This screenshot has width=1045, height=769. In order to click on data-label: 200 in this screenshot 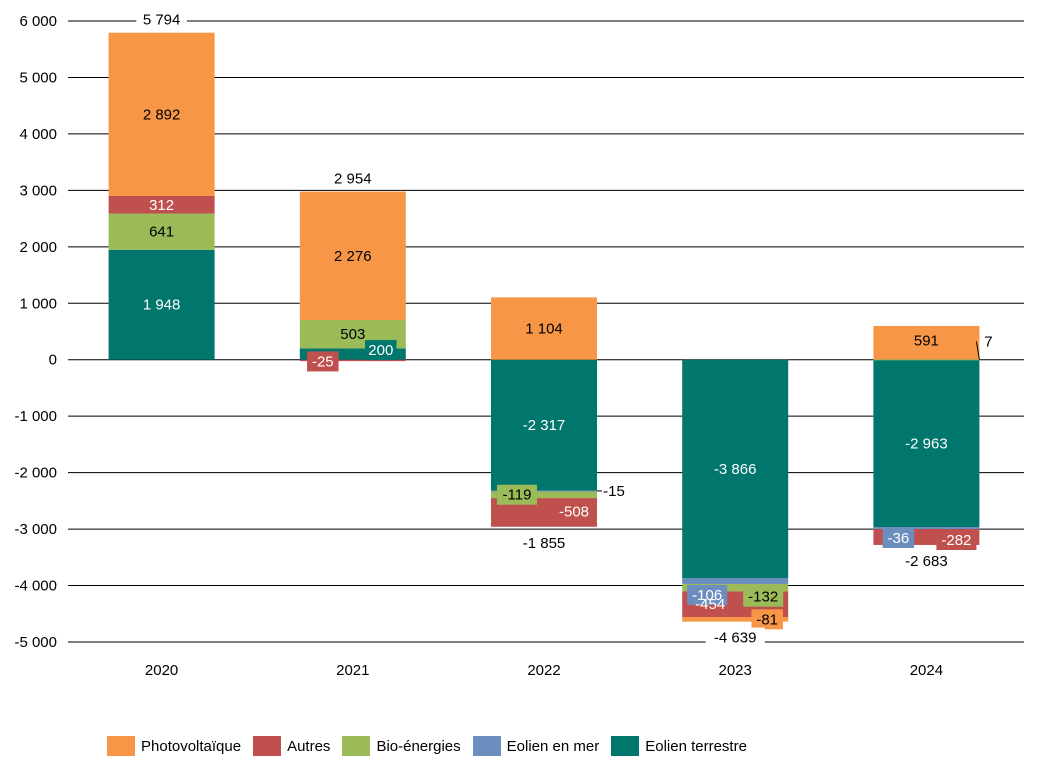, I will do `click(380, 350)`.